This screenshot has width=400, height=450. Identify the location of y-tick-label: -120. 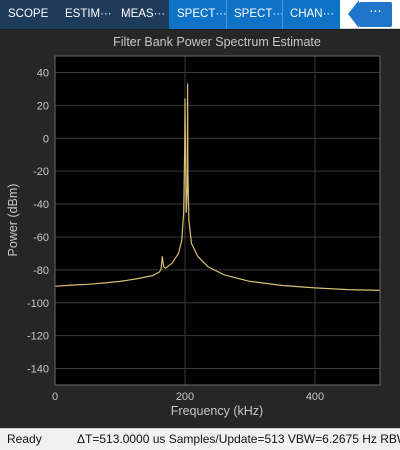
(38, 337).